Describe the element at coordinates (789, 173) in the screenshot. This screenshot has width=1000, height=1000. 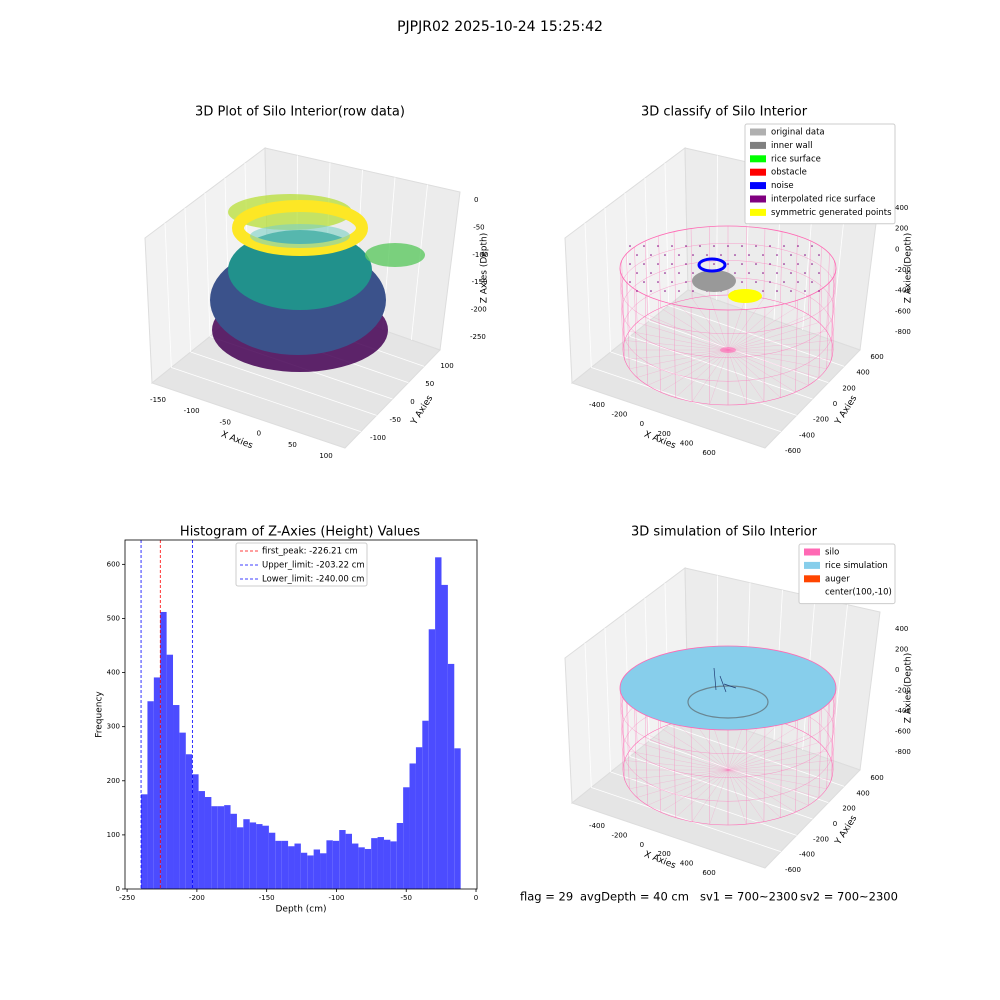
I see `legend-label: obstacle` at that location.